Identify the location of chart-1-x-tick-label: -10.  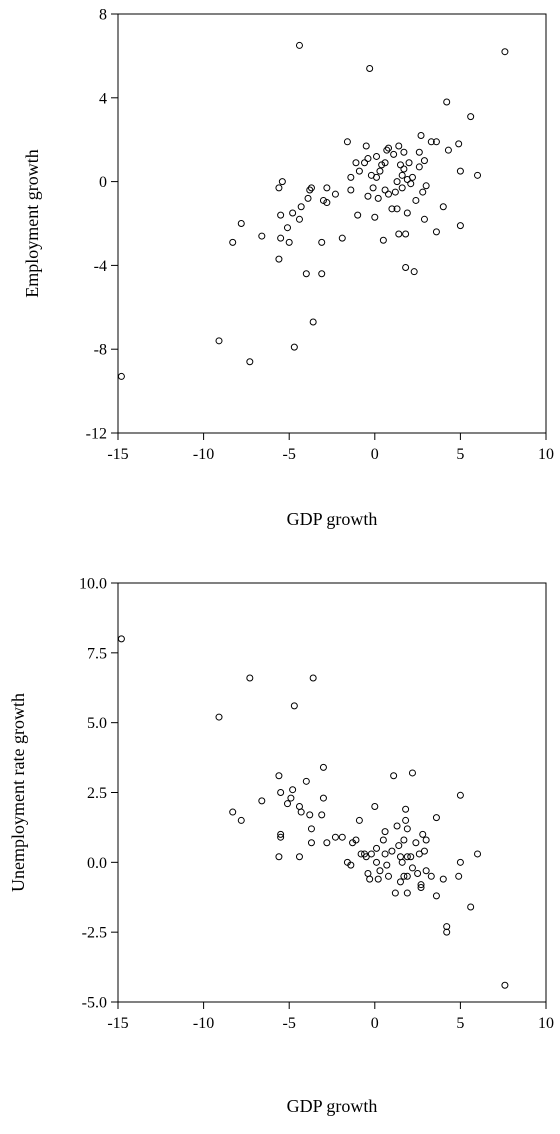
(203, 1023).